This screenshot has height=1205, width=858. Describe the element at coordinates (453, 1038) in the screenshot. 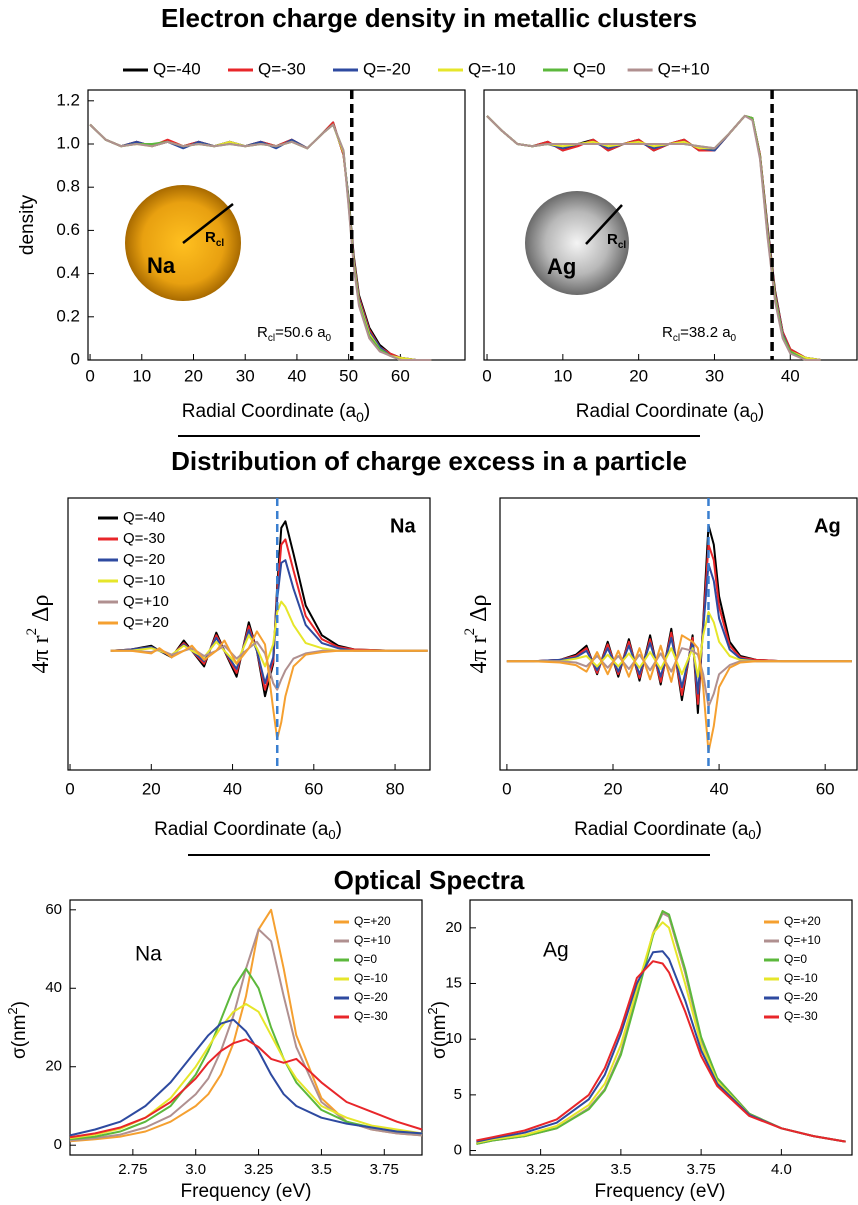

I see `y-tick-label: 10` at that location.